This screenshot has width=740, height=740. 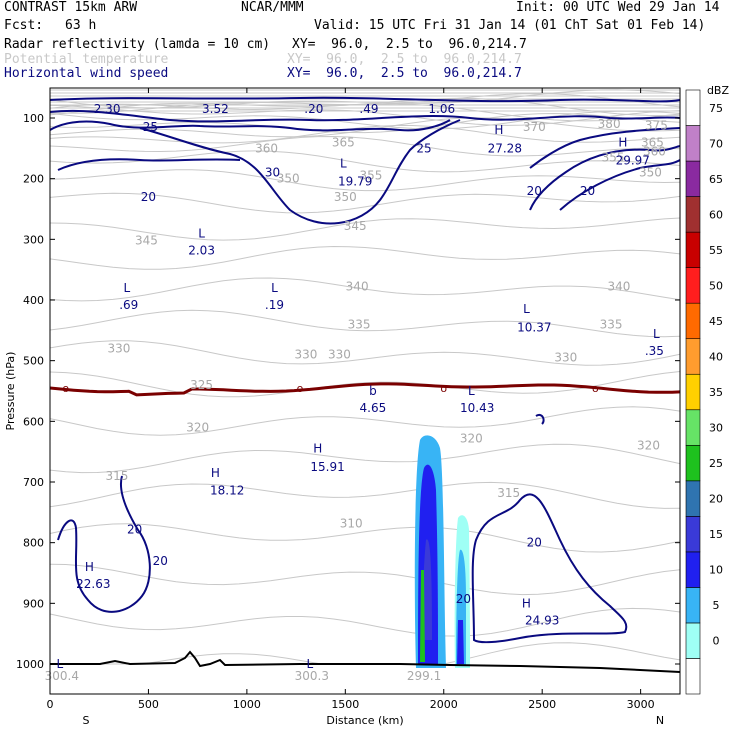 I want to click on wind-contour-label: b, so click(x=373, y=391).